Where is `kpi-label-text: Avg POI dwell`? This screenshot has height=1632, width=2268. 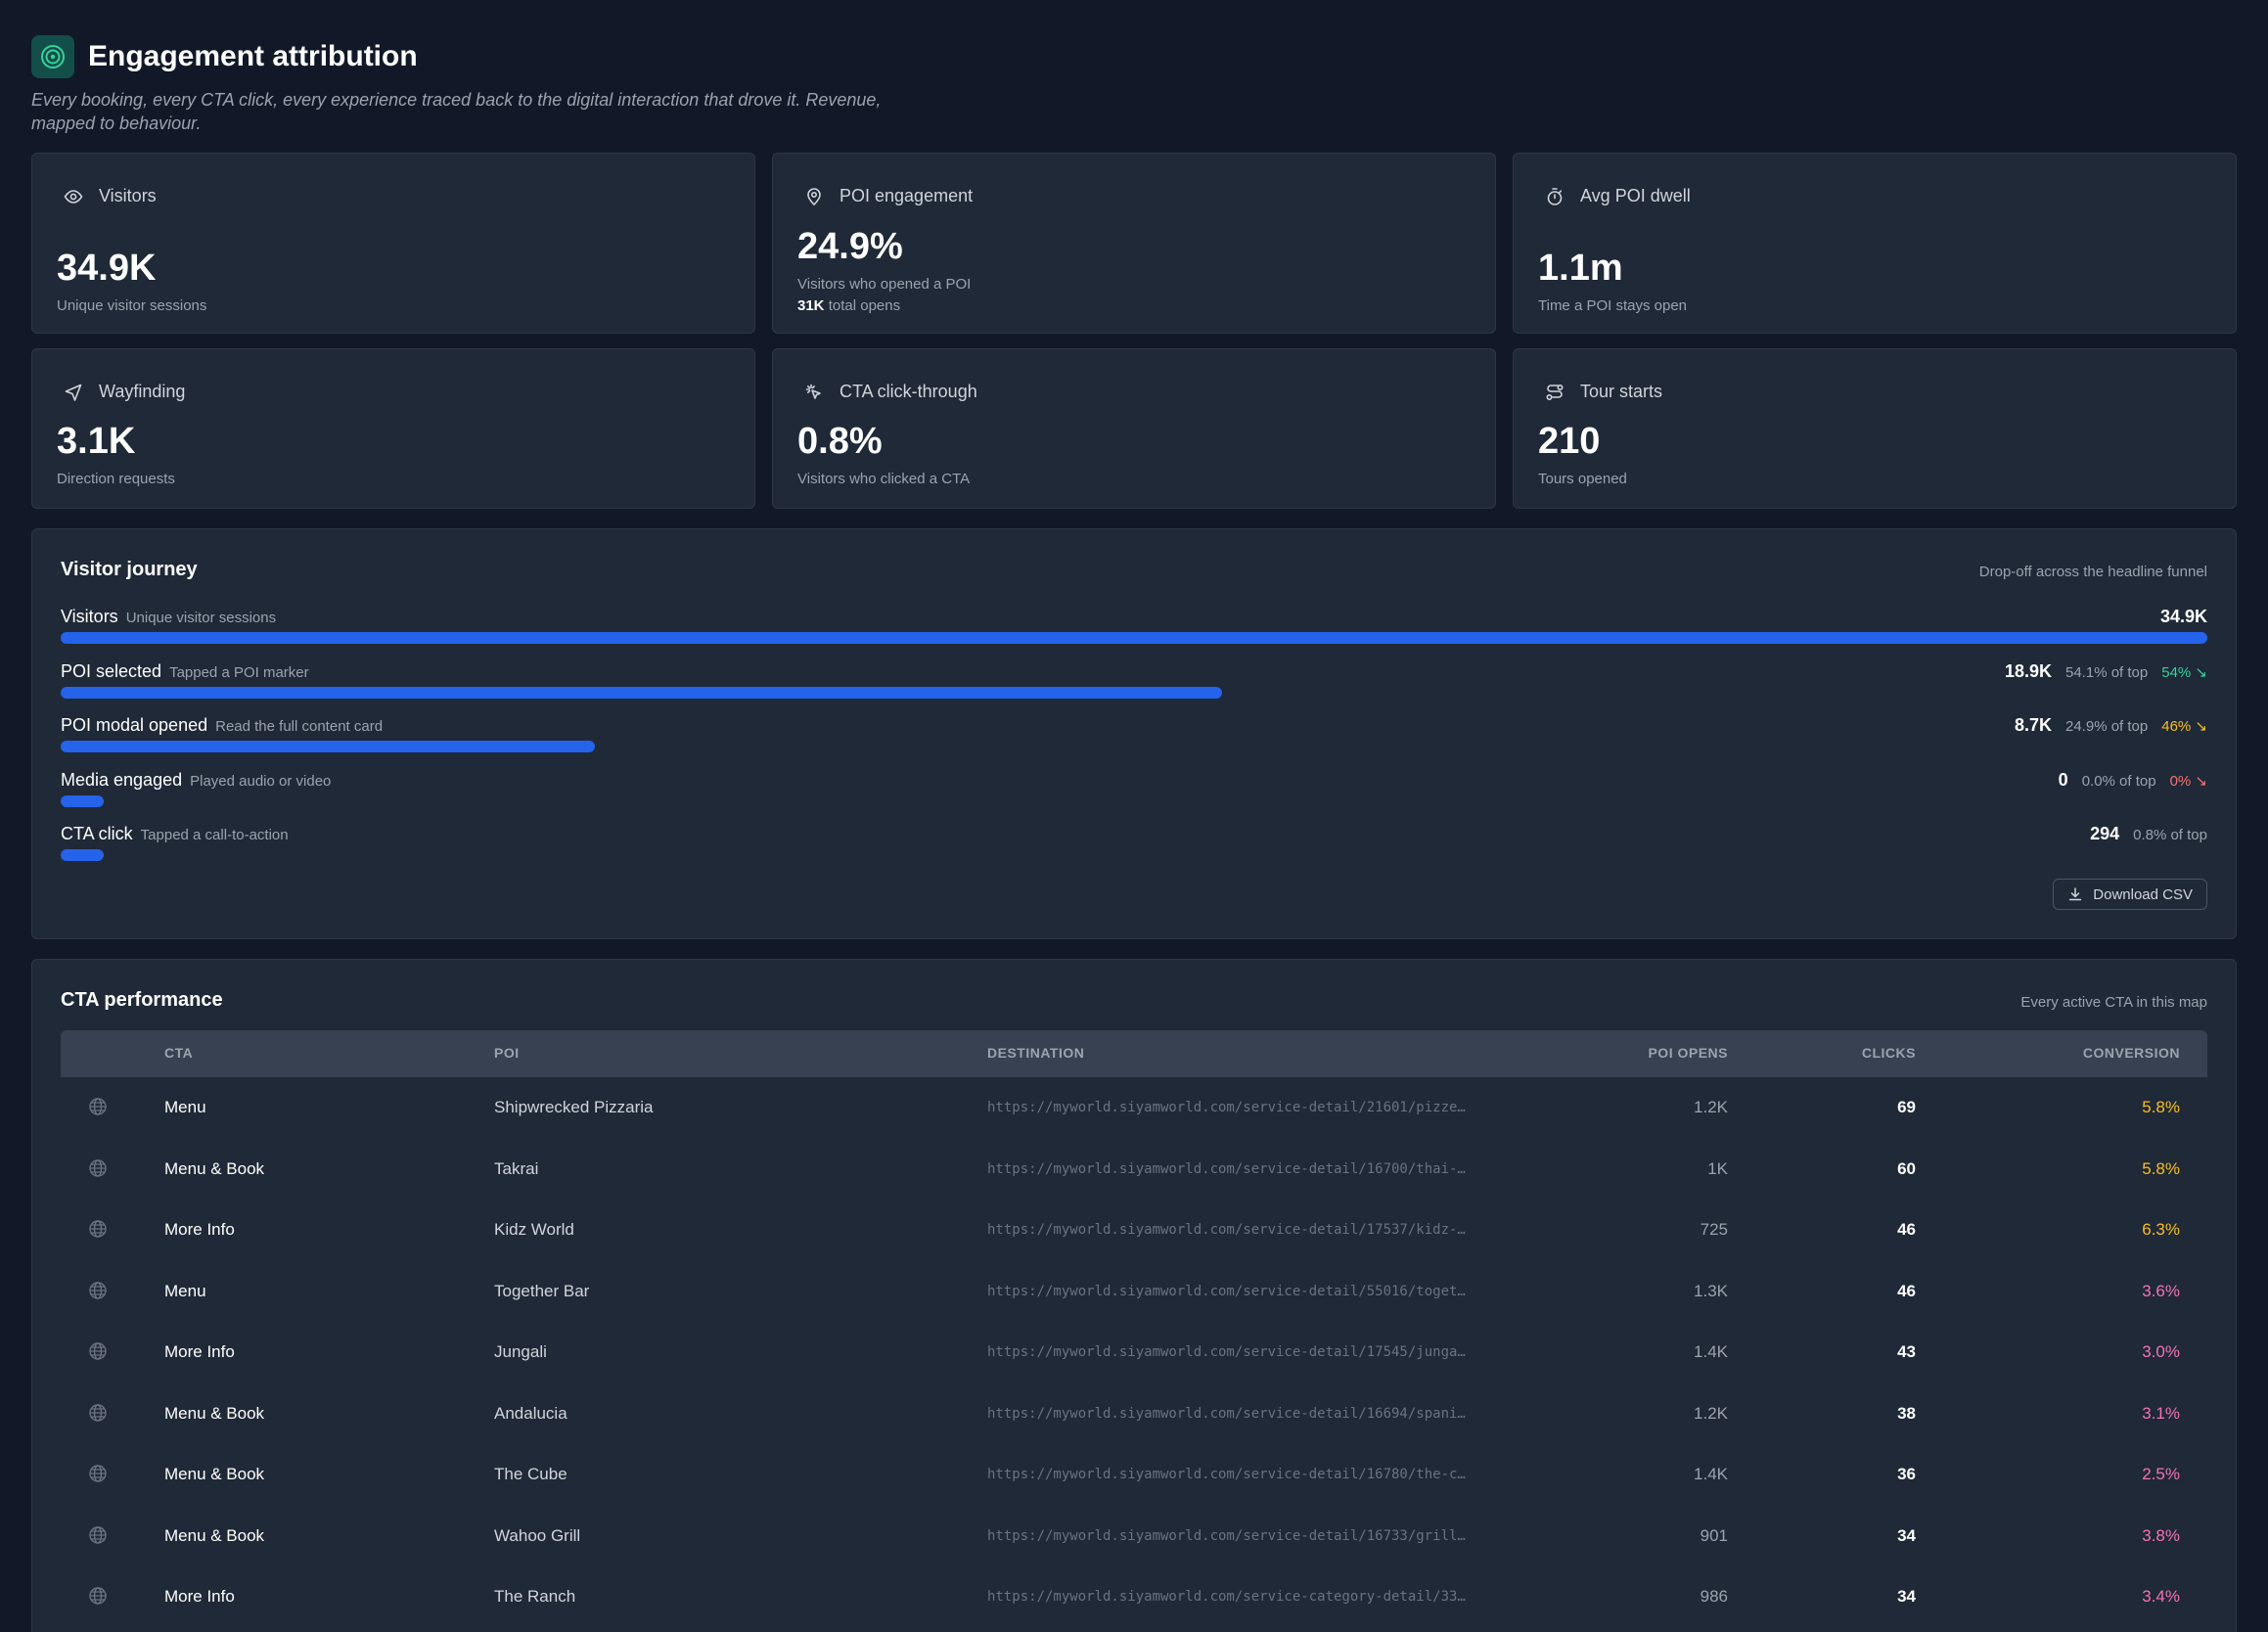
kpi-label-text: Avg POI dwell is located at coordinates (1635, 195).